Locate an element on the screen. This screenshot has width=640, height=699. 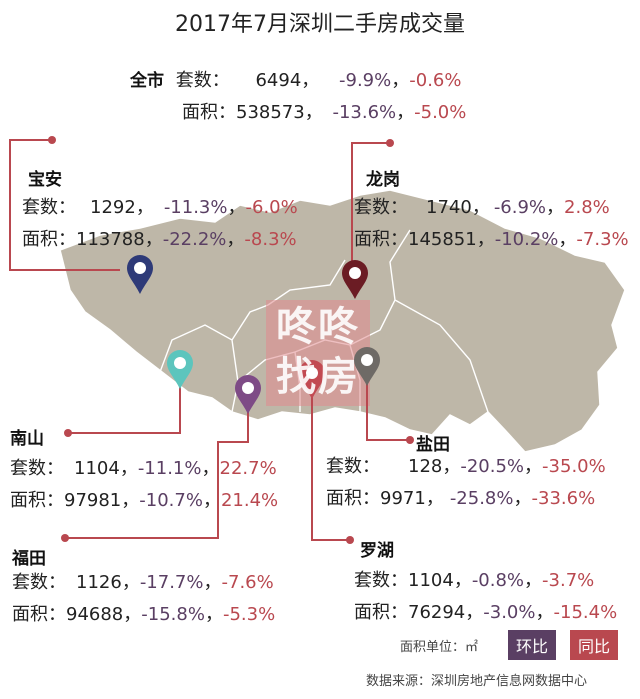
district-name-longgang: 龙岗 is located at coordinates (383, 180).